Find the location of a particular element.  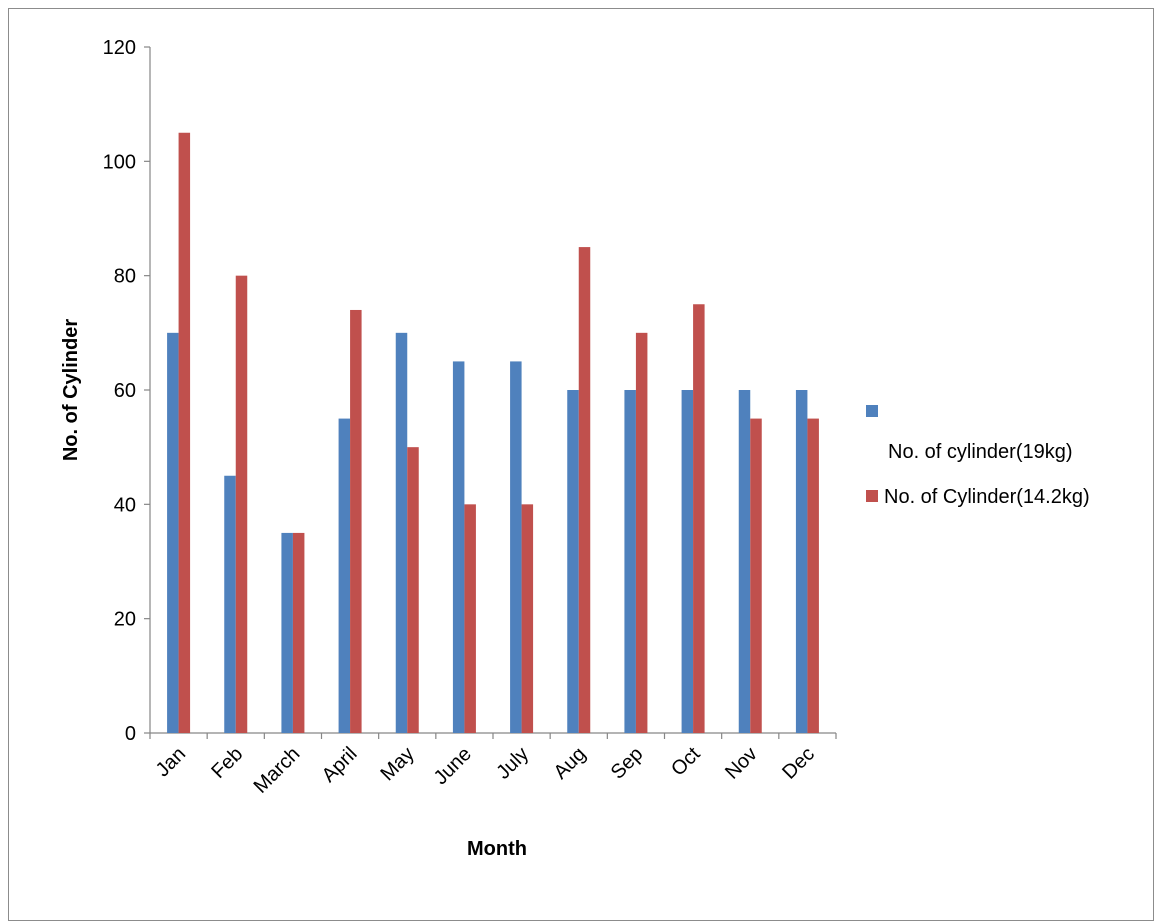

x-tick-label: Oct is located at coordinates (686, 762).